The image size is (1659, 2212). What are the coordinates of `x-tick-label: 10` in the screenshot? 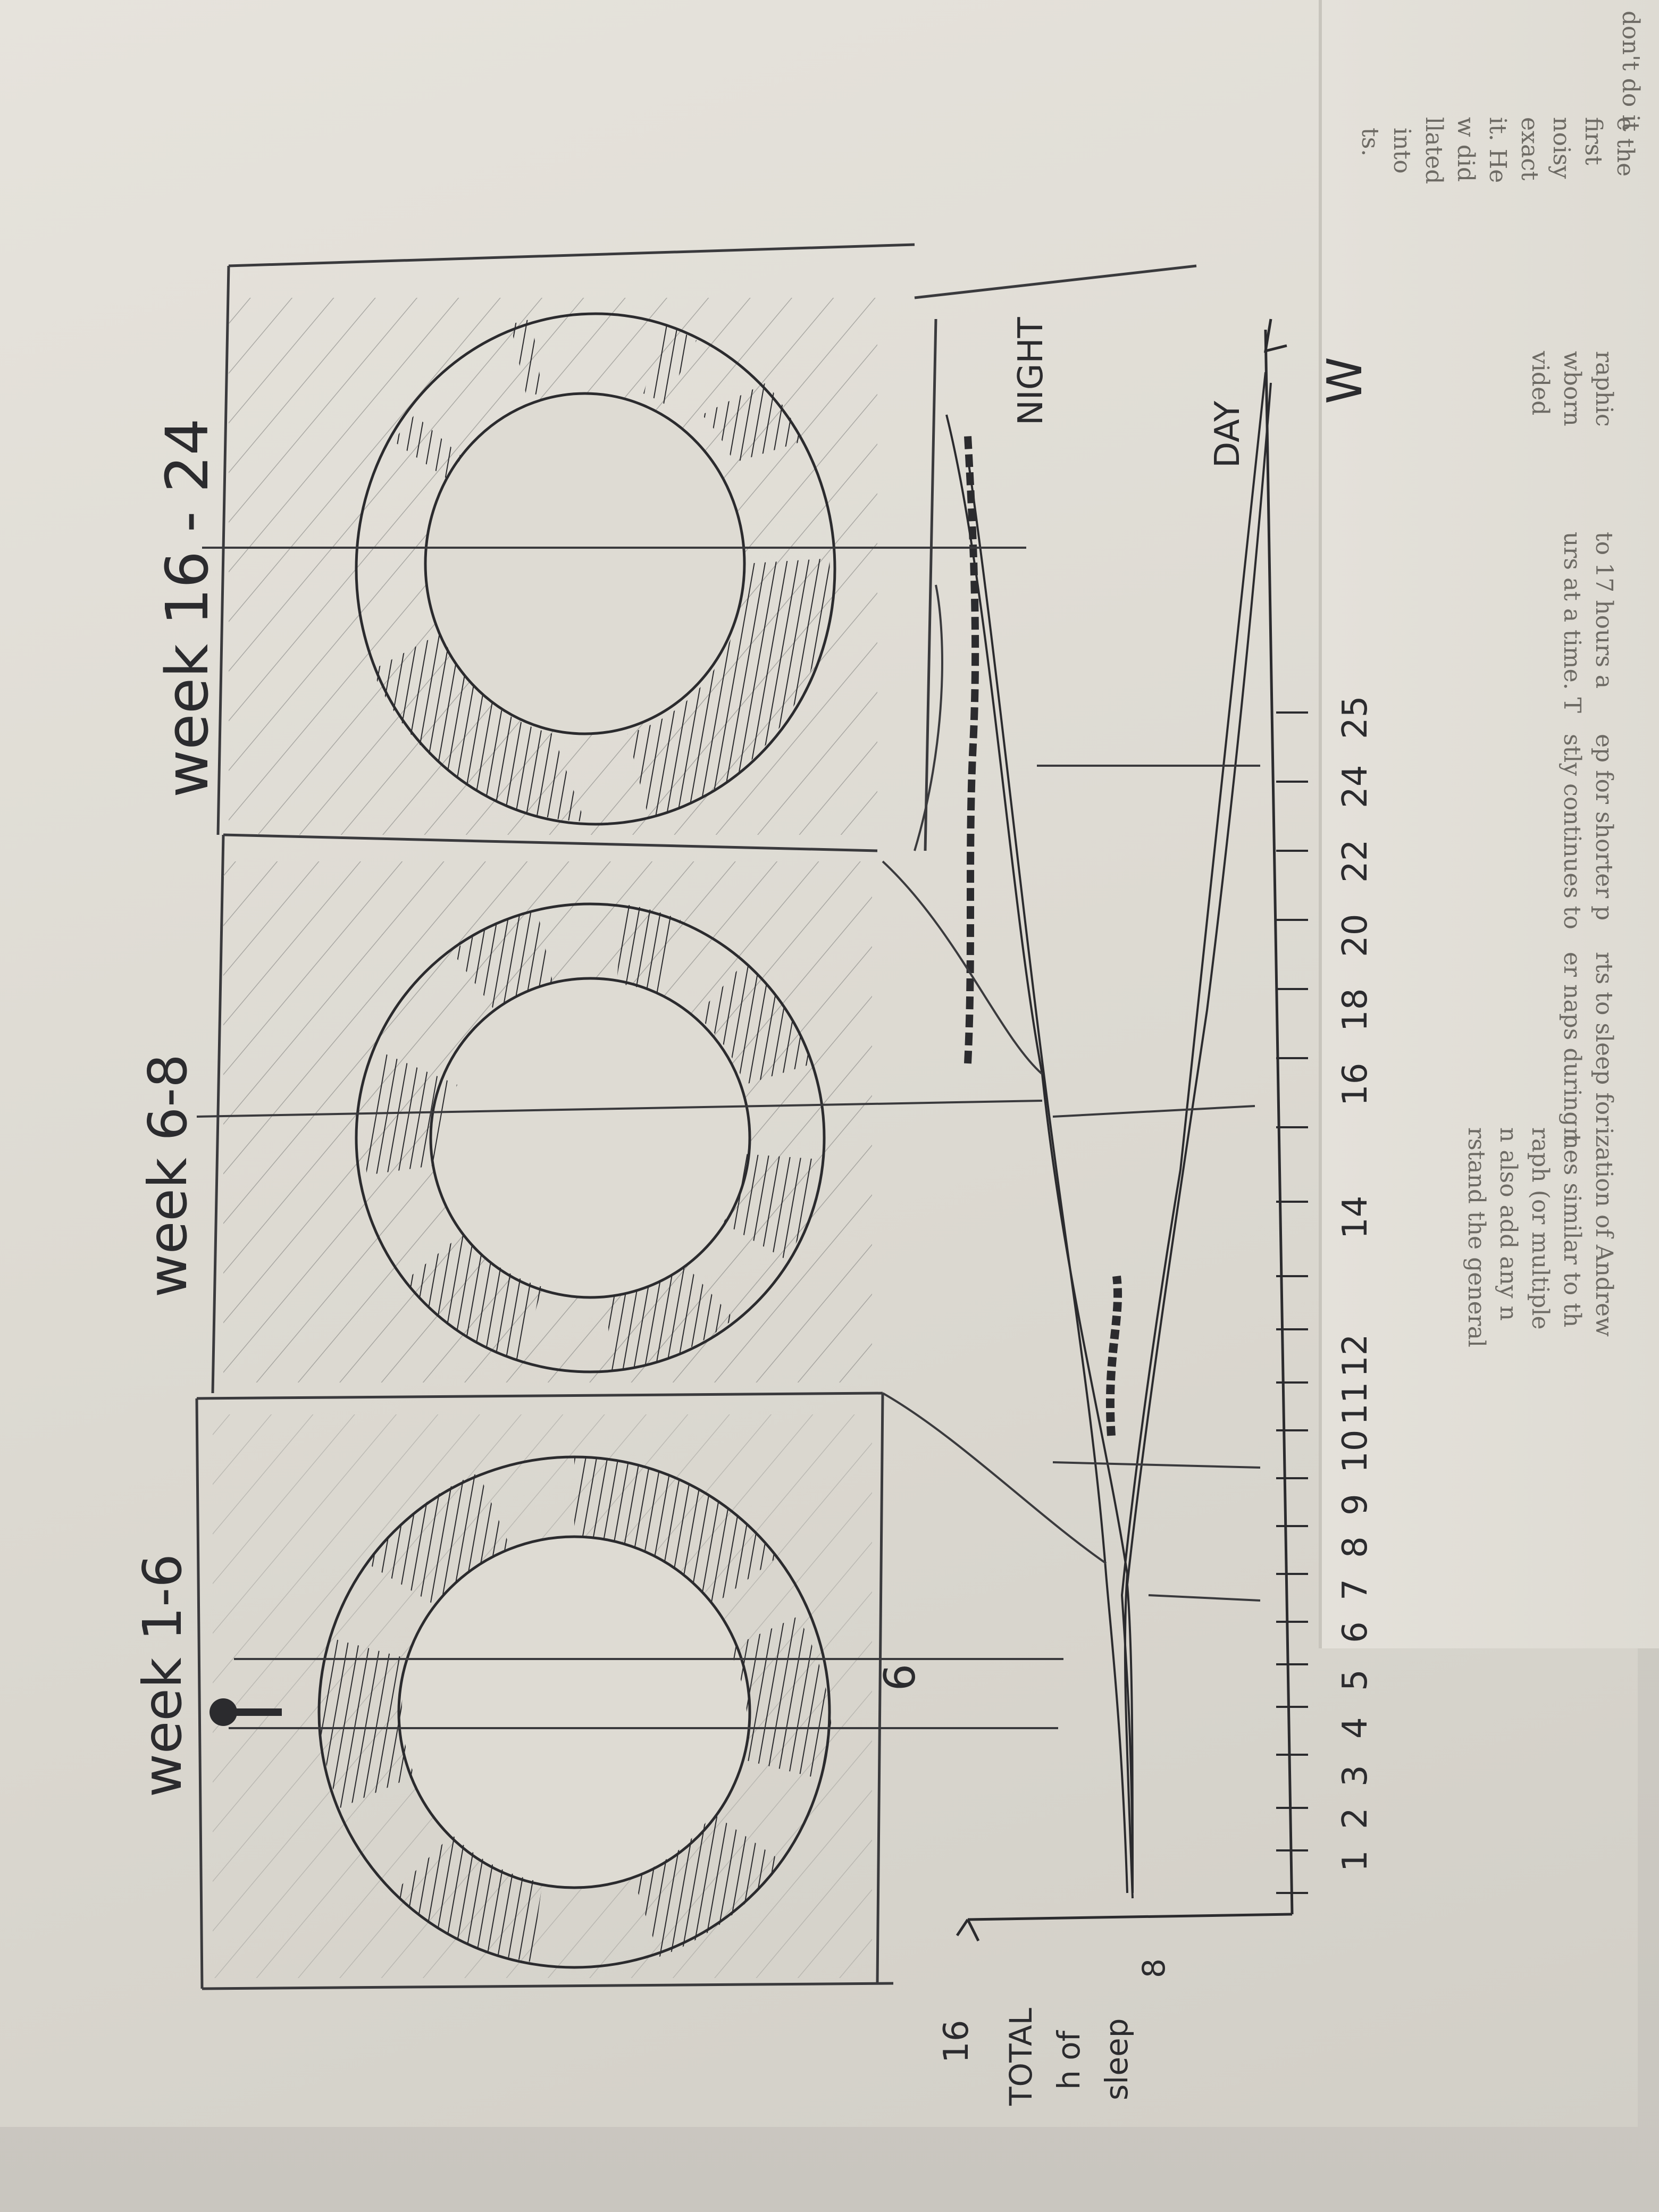 It's located at (1355, 1451).